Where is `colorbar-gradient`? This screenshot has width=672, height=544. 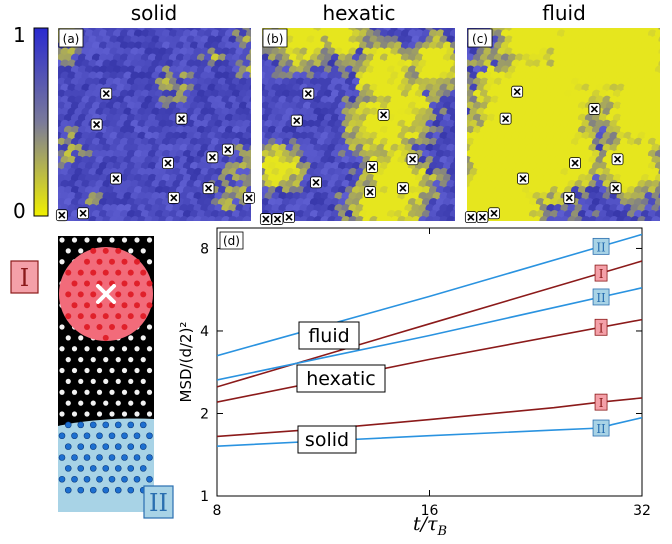 colorbar-gradient is located at coordinates (41, 122).